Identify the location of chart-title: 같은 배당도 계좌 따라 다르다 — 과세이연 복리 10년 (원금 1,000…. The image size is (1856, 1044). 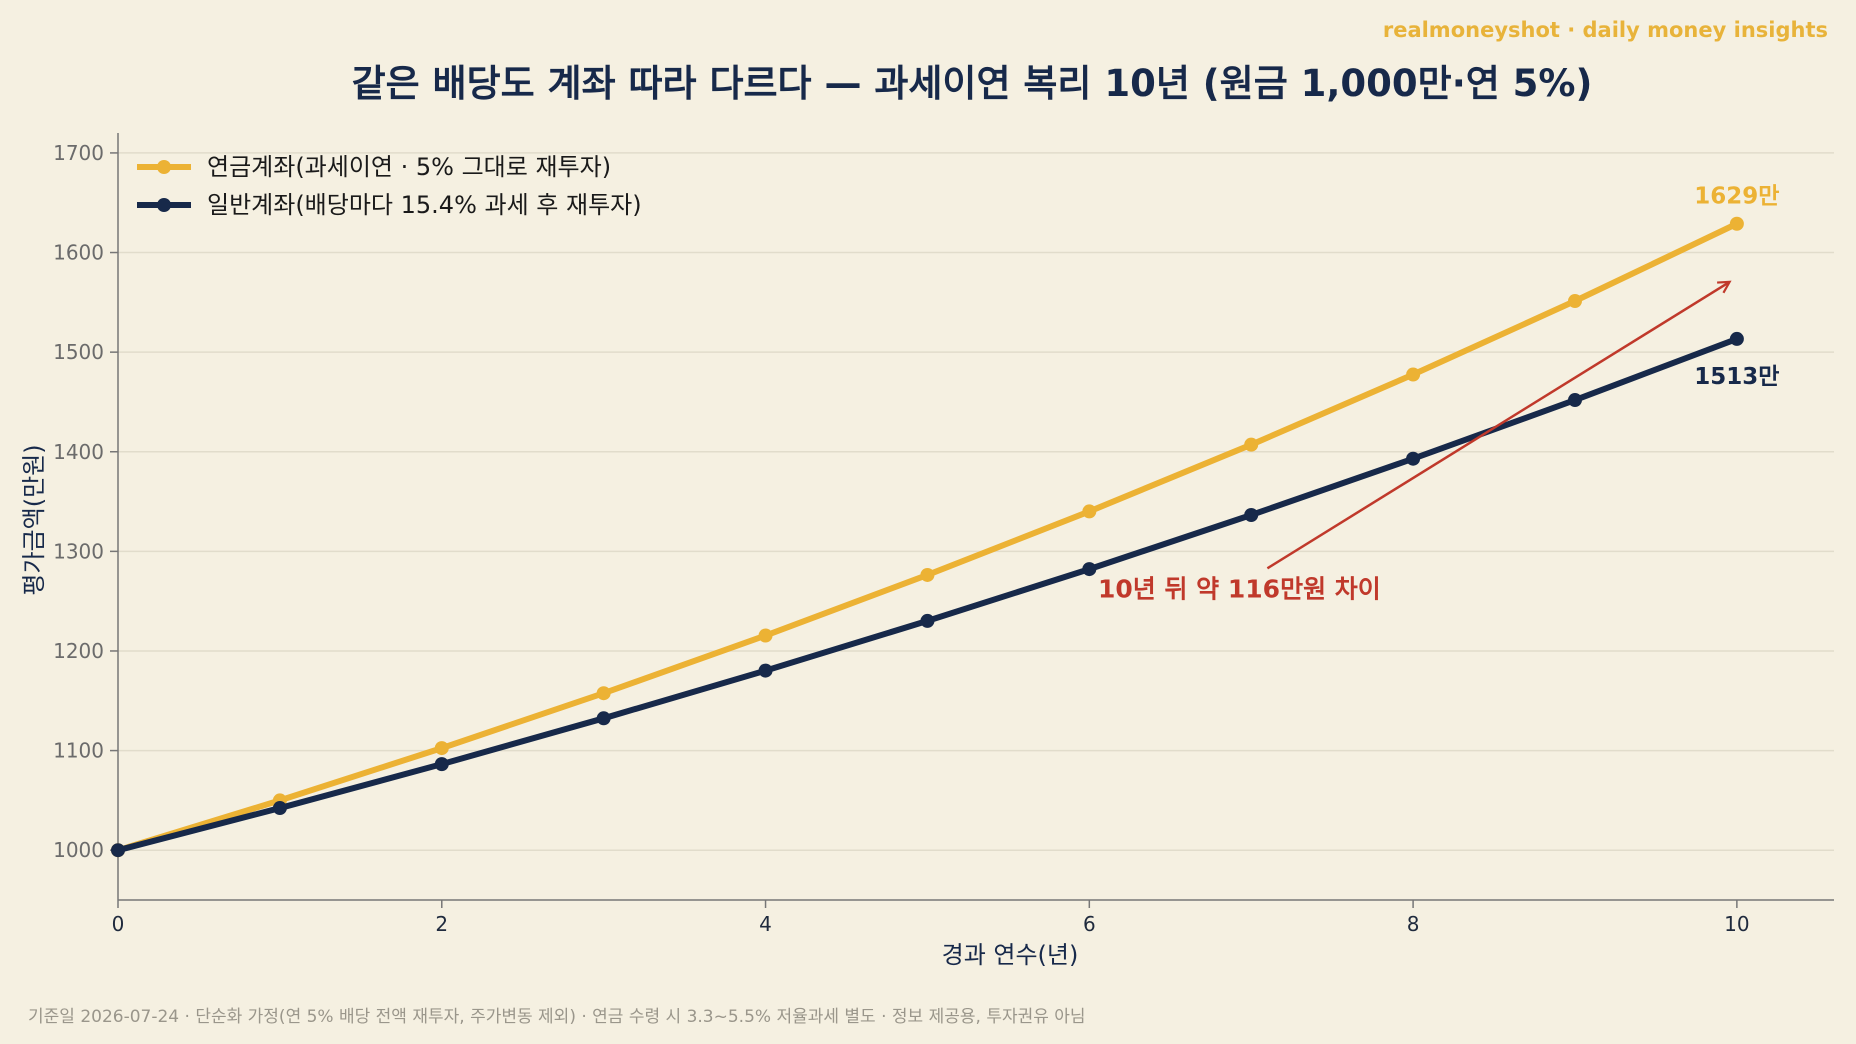
(972, 83).